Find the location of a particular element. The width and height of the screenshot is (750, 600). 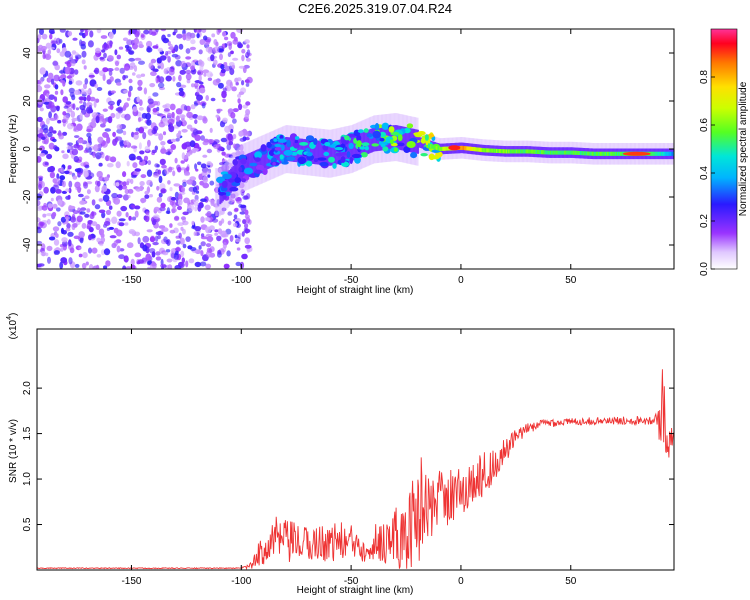

colorbar-ticks: 0.0 0.2 0.4 0.6 0.8 is located at coordinates (707, 173).